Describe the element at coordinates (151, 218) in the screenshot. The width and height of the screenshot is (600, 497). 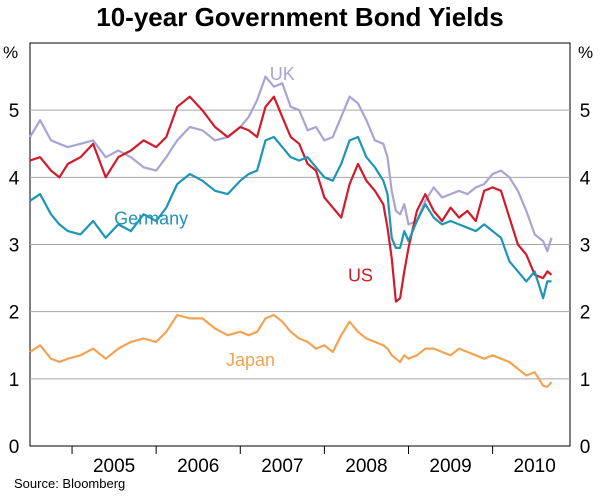
I see `series-label-germany: Germany` at that location.